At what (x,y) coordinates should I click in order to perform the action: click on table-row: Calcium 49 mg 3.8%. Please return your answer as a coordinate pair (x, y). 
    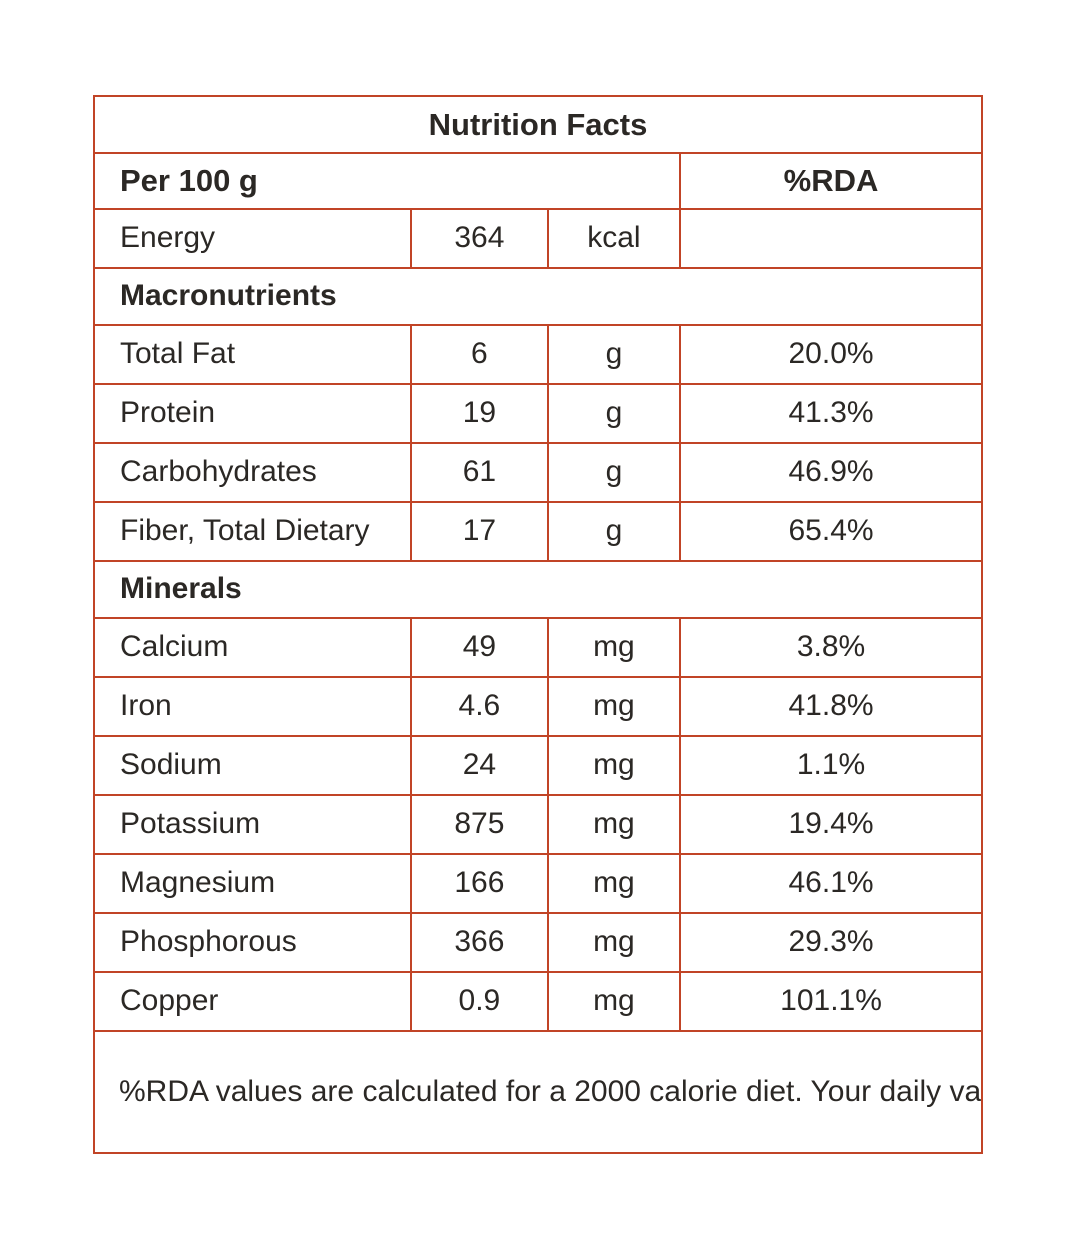
    Looking at the image, I should click on (537, 647).